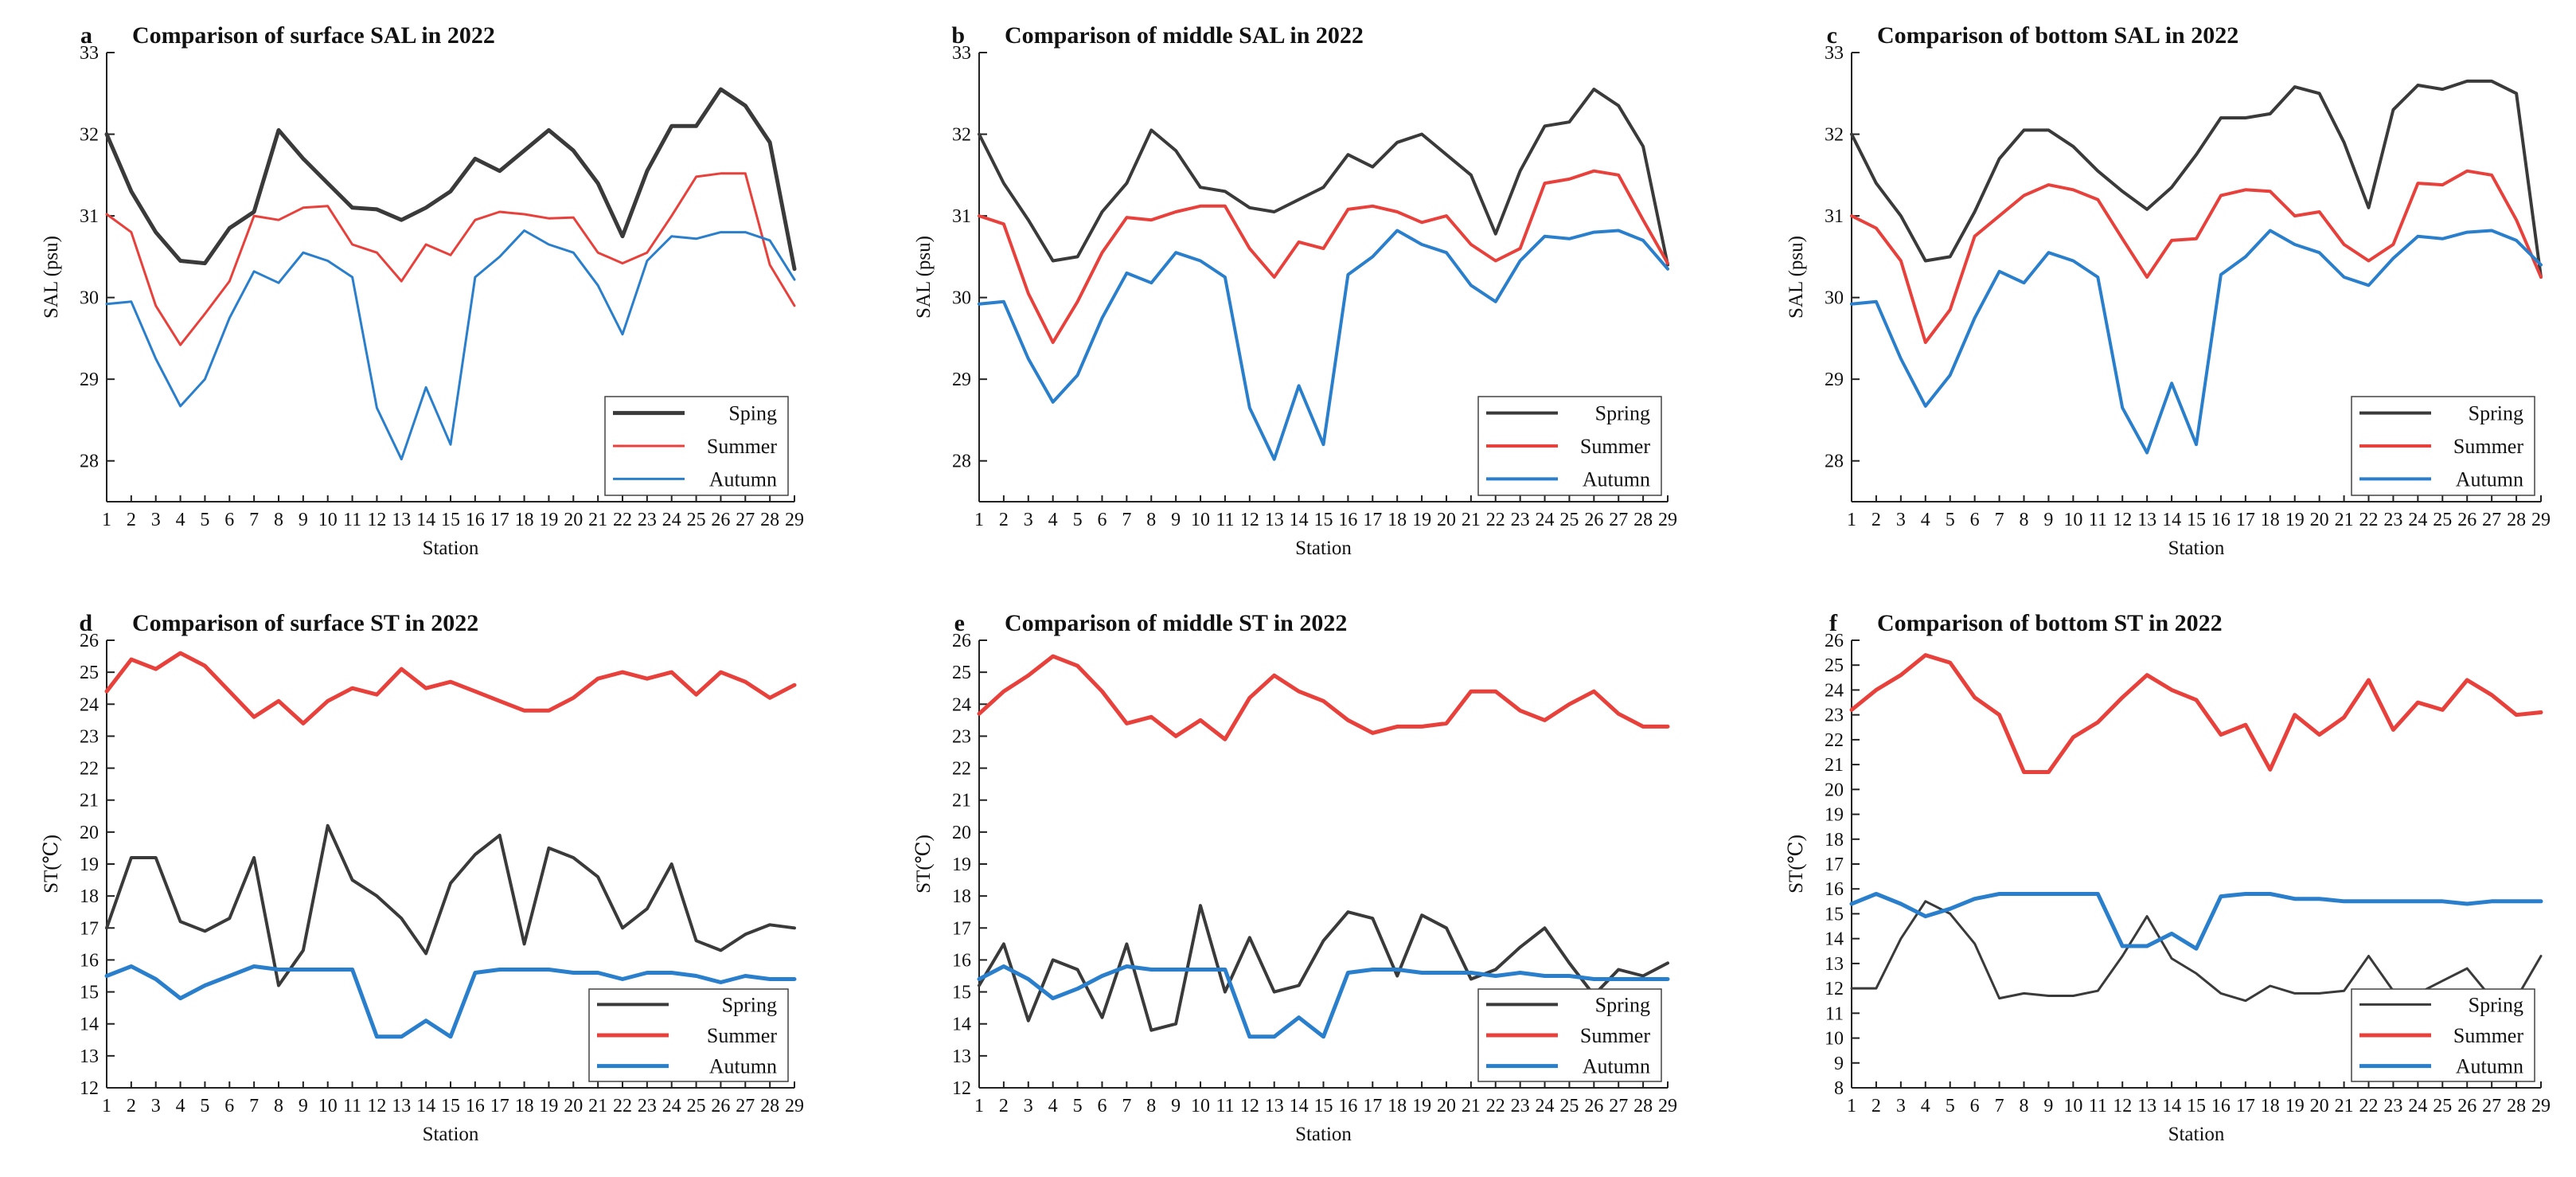  What do you see at coordinates (1833, 623) in the screenshot?
I see `panel-letter: f` at bounding box center [1833, 623].